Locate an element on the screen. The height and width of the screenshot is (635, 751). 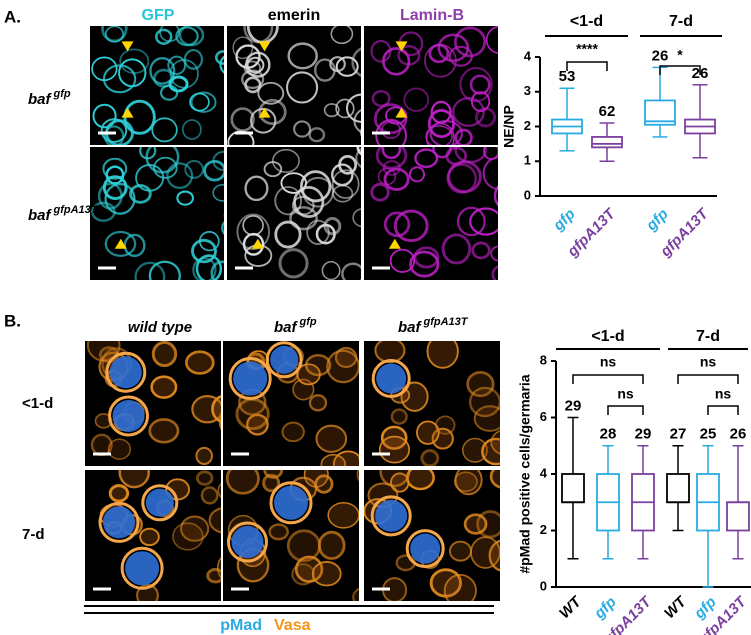
significance-label: ns is located at coordinates (708, 362).